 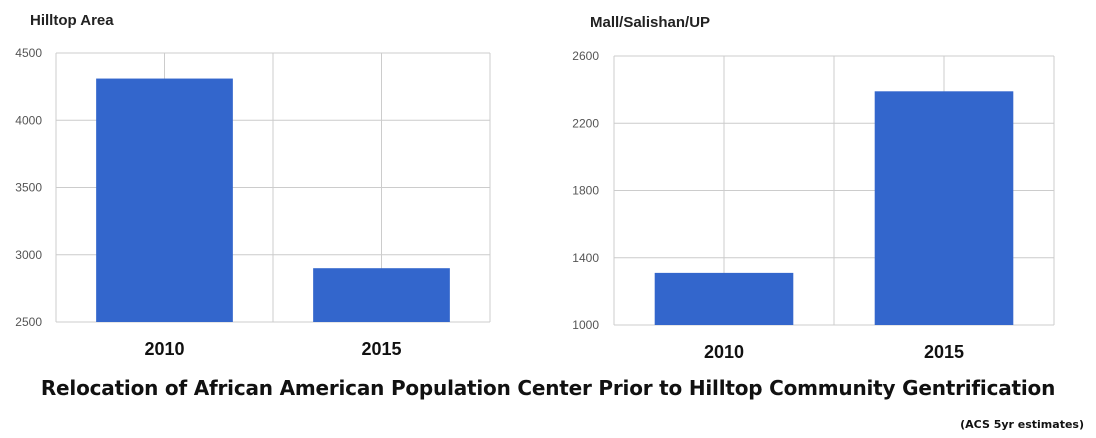 What do you see at coordinates (28, 255) in the screenshot?
I see `y-tick-label: 3000` at bounding box center [28, 255].